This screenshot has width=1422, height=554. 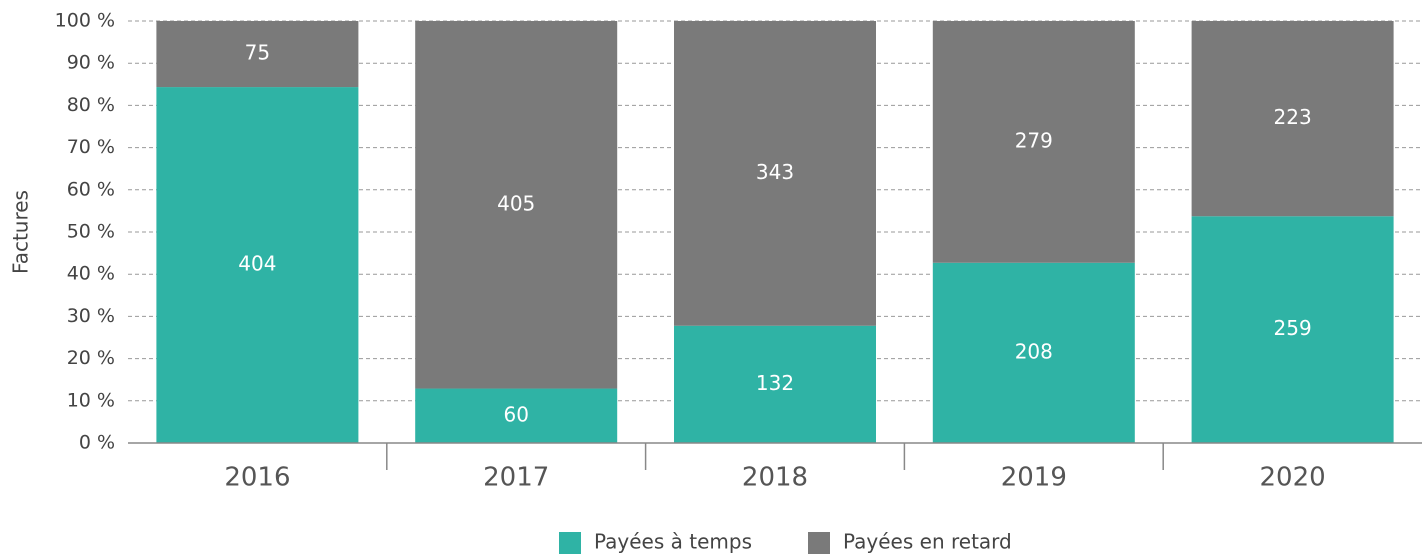 I want to click on y-tick-label: 30 %, so click(x=91, y=316).